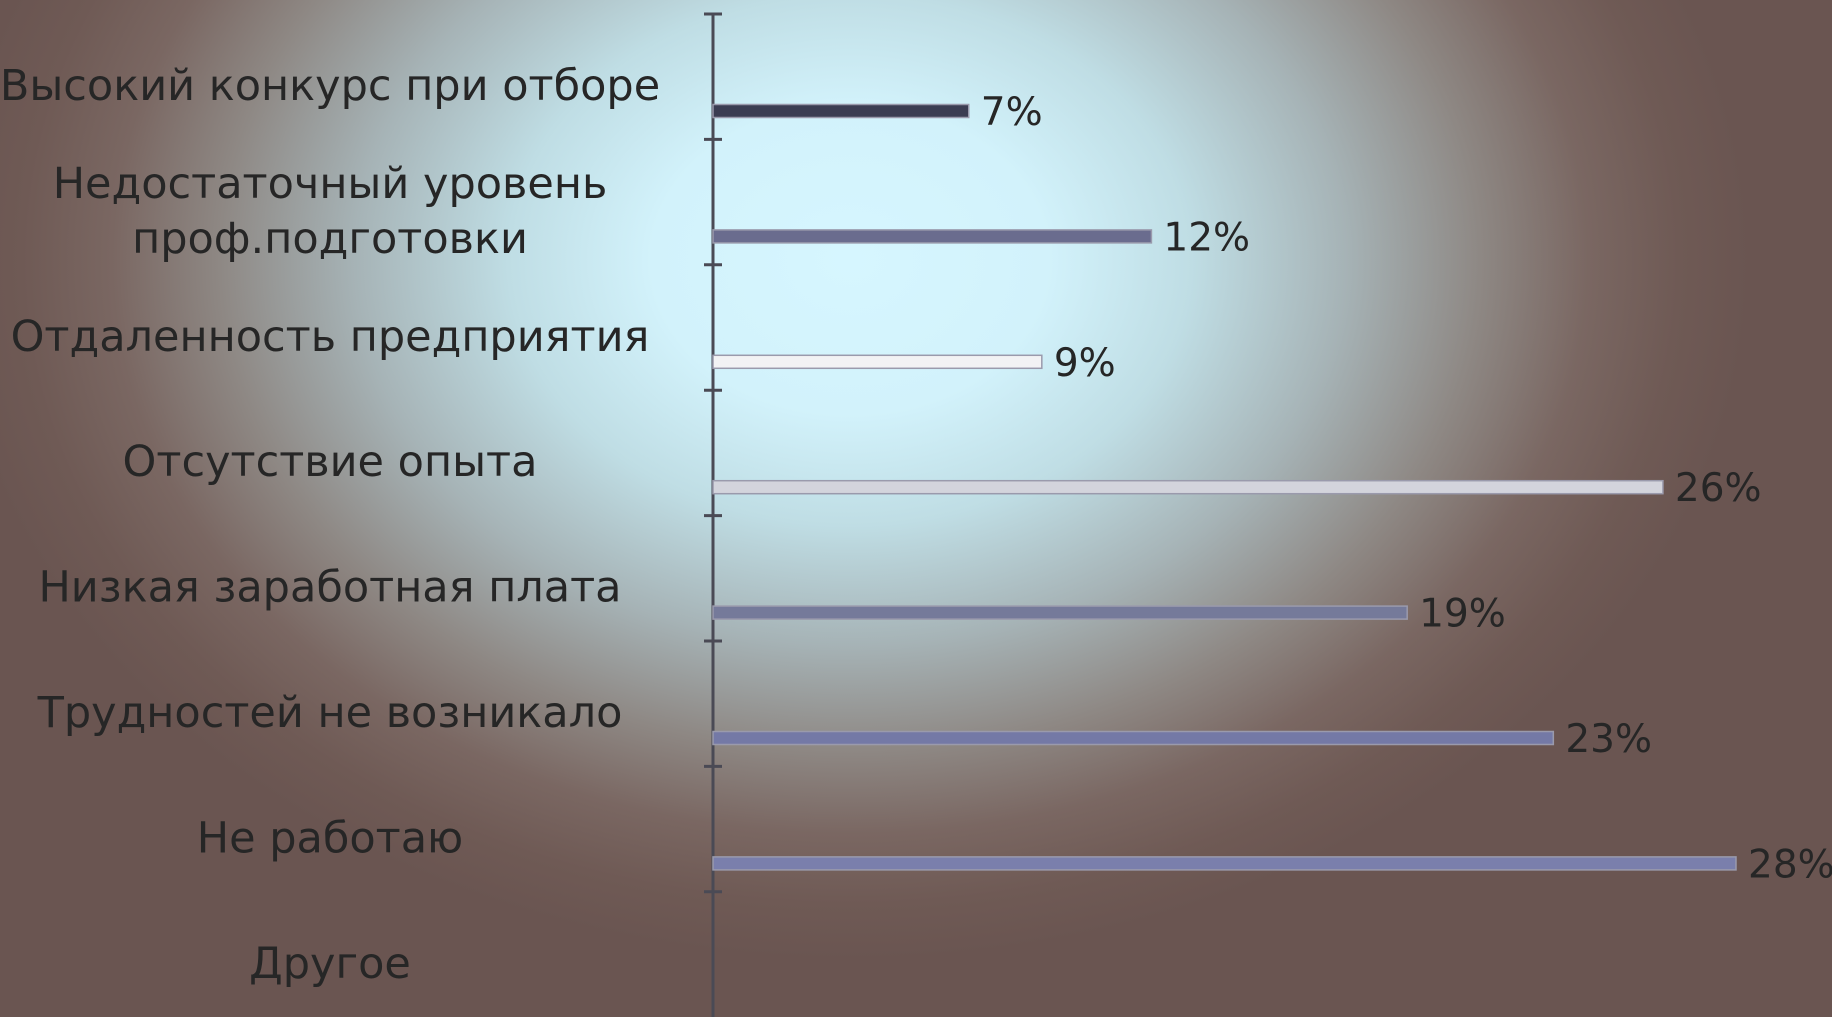  I want to click on category-label: Трудностей не возникало, so click(330, 713).